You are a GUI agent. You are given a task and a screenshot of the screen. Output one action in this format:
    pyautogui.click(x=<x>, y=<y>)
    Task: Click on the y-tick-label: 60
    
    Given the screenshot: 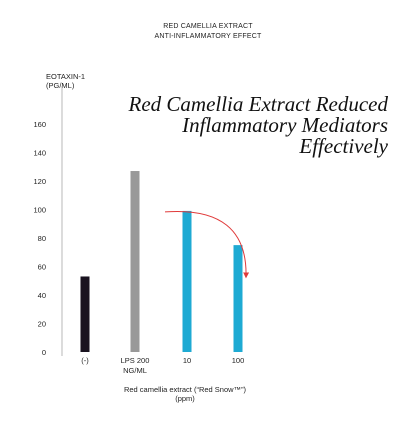 What is the action you would take?
    pyautogui.click(x=42, y=267)
    